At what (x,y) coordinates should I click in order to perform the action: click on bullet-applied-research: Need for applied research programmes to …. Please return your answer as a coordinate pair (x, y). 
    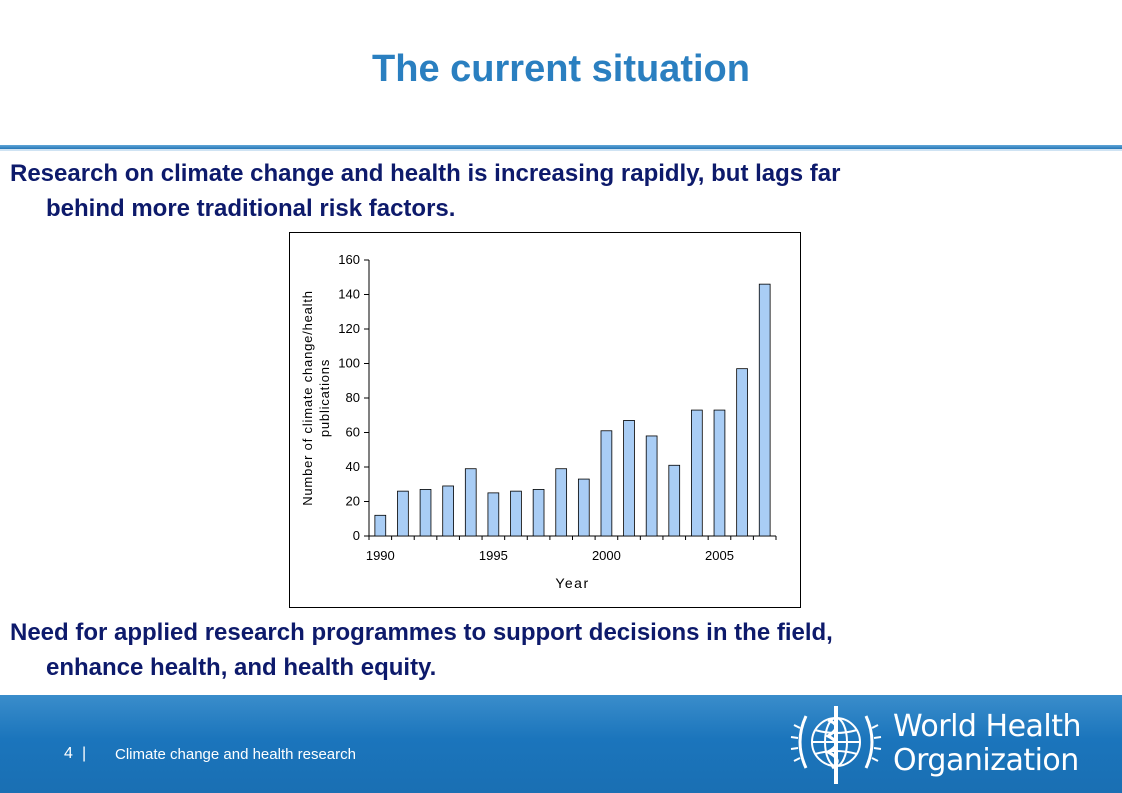
    Looking at the image, I should click on (555, 650).